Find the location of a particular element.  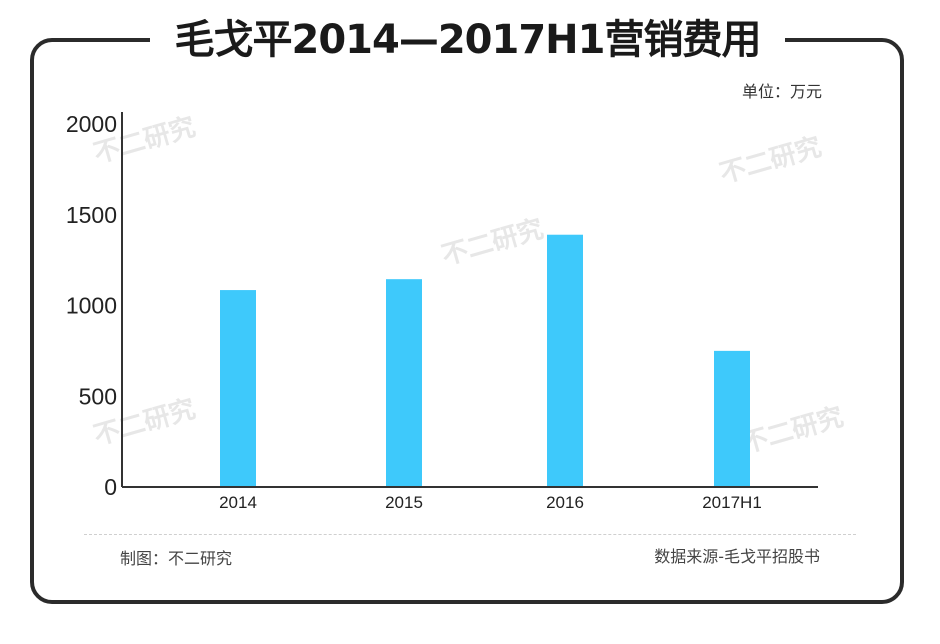

y-tick-labels: 0 500 1000 1500 2000 is located at coordinates (91, 305).